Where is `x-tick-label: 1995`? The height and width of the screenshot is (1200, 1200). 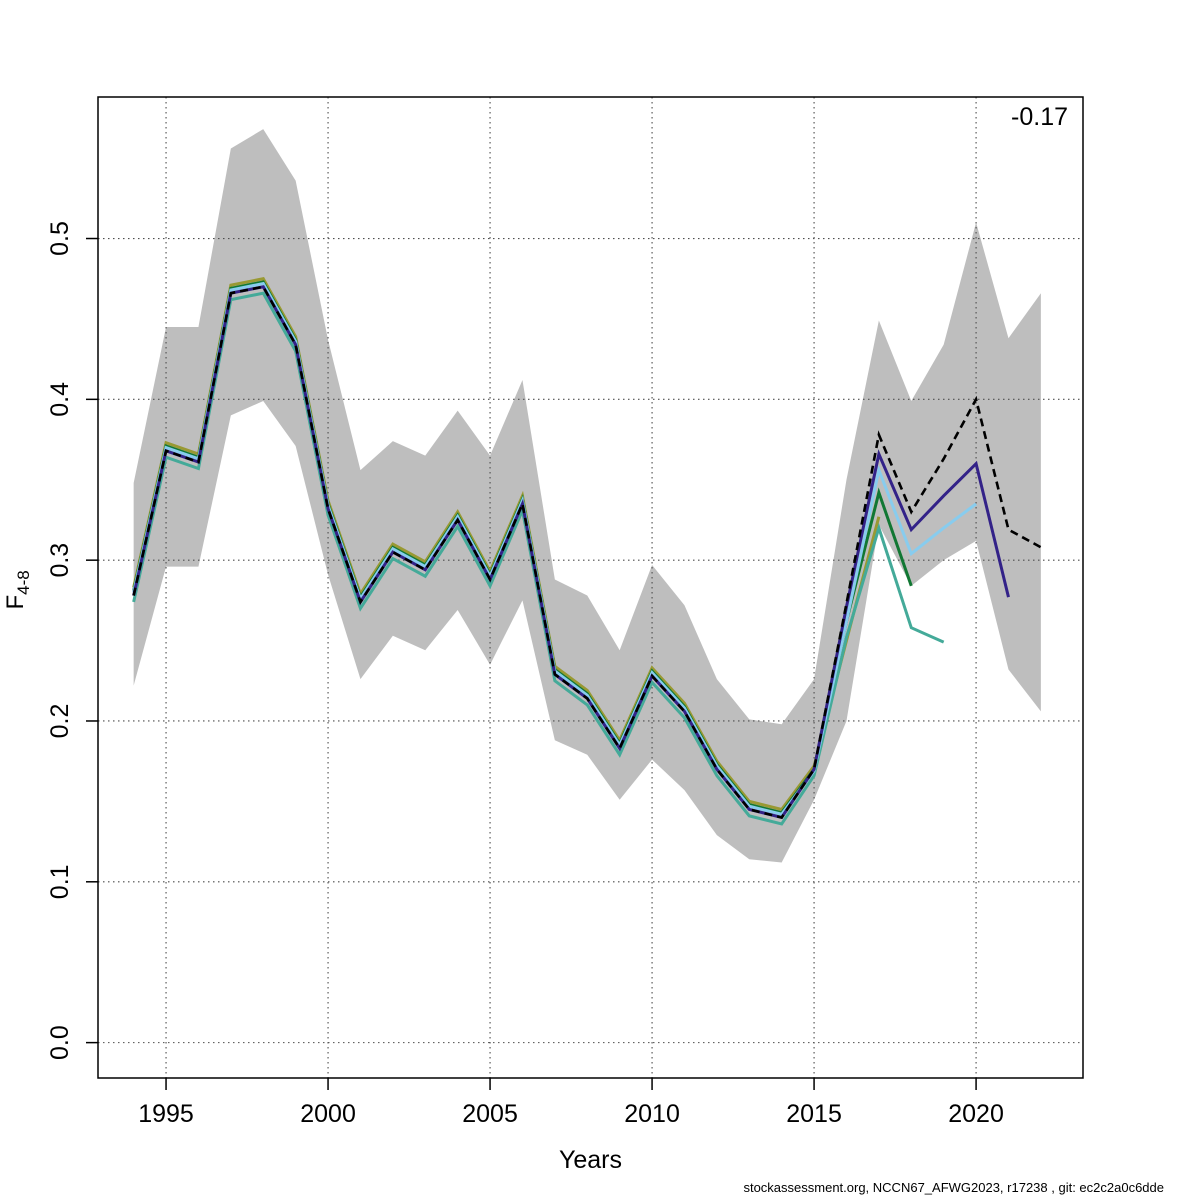 x-tick-label: 1995 is located at coordinates (166, 1114).